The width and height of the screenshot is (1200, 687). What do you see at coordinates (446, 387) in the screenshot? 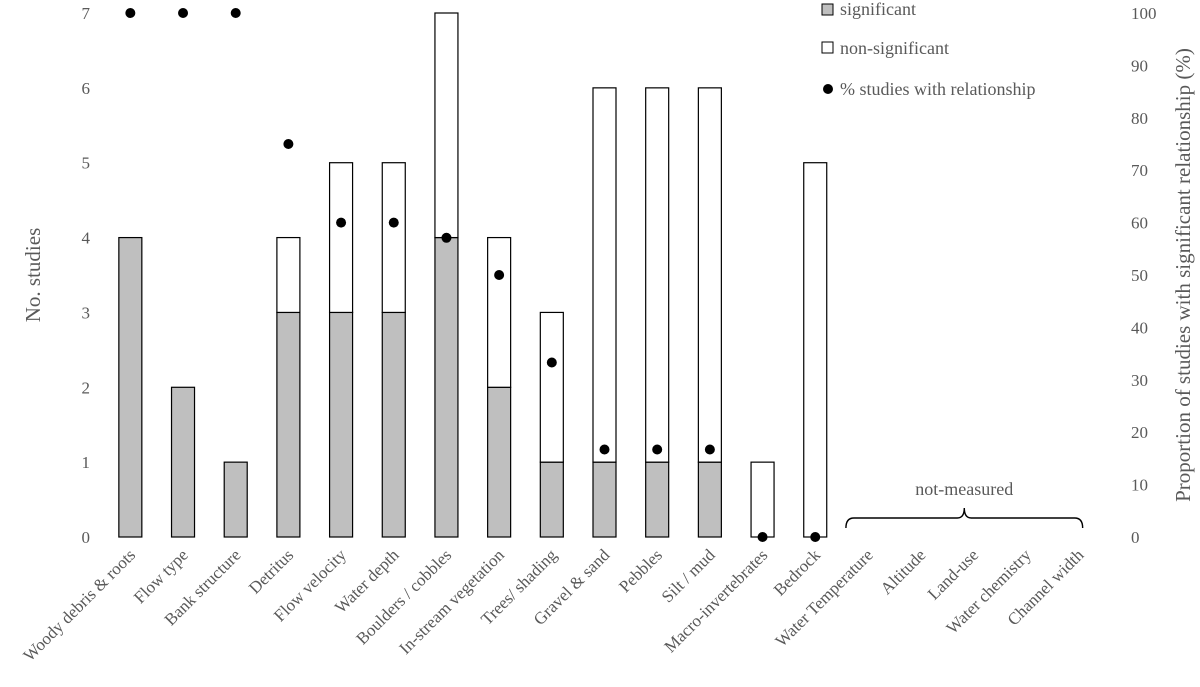
I see `bar-significant-boulders-cobbles` at bounding box center [446, 387].